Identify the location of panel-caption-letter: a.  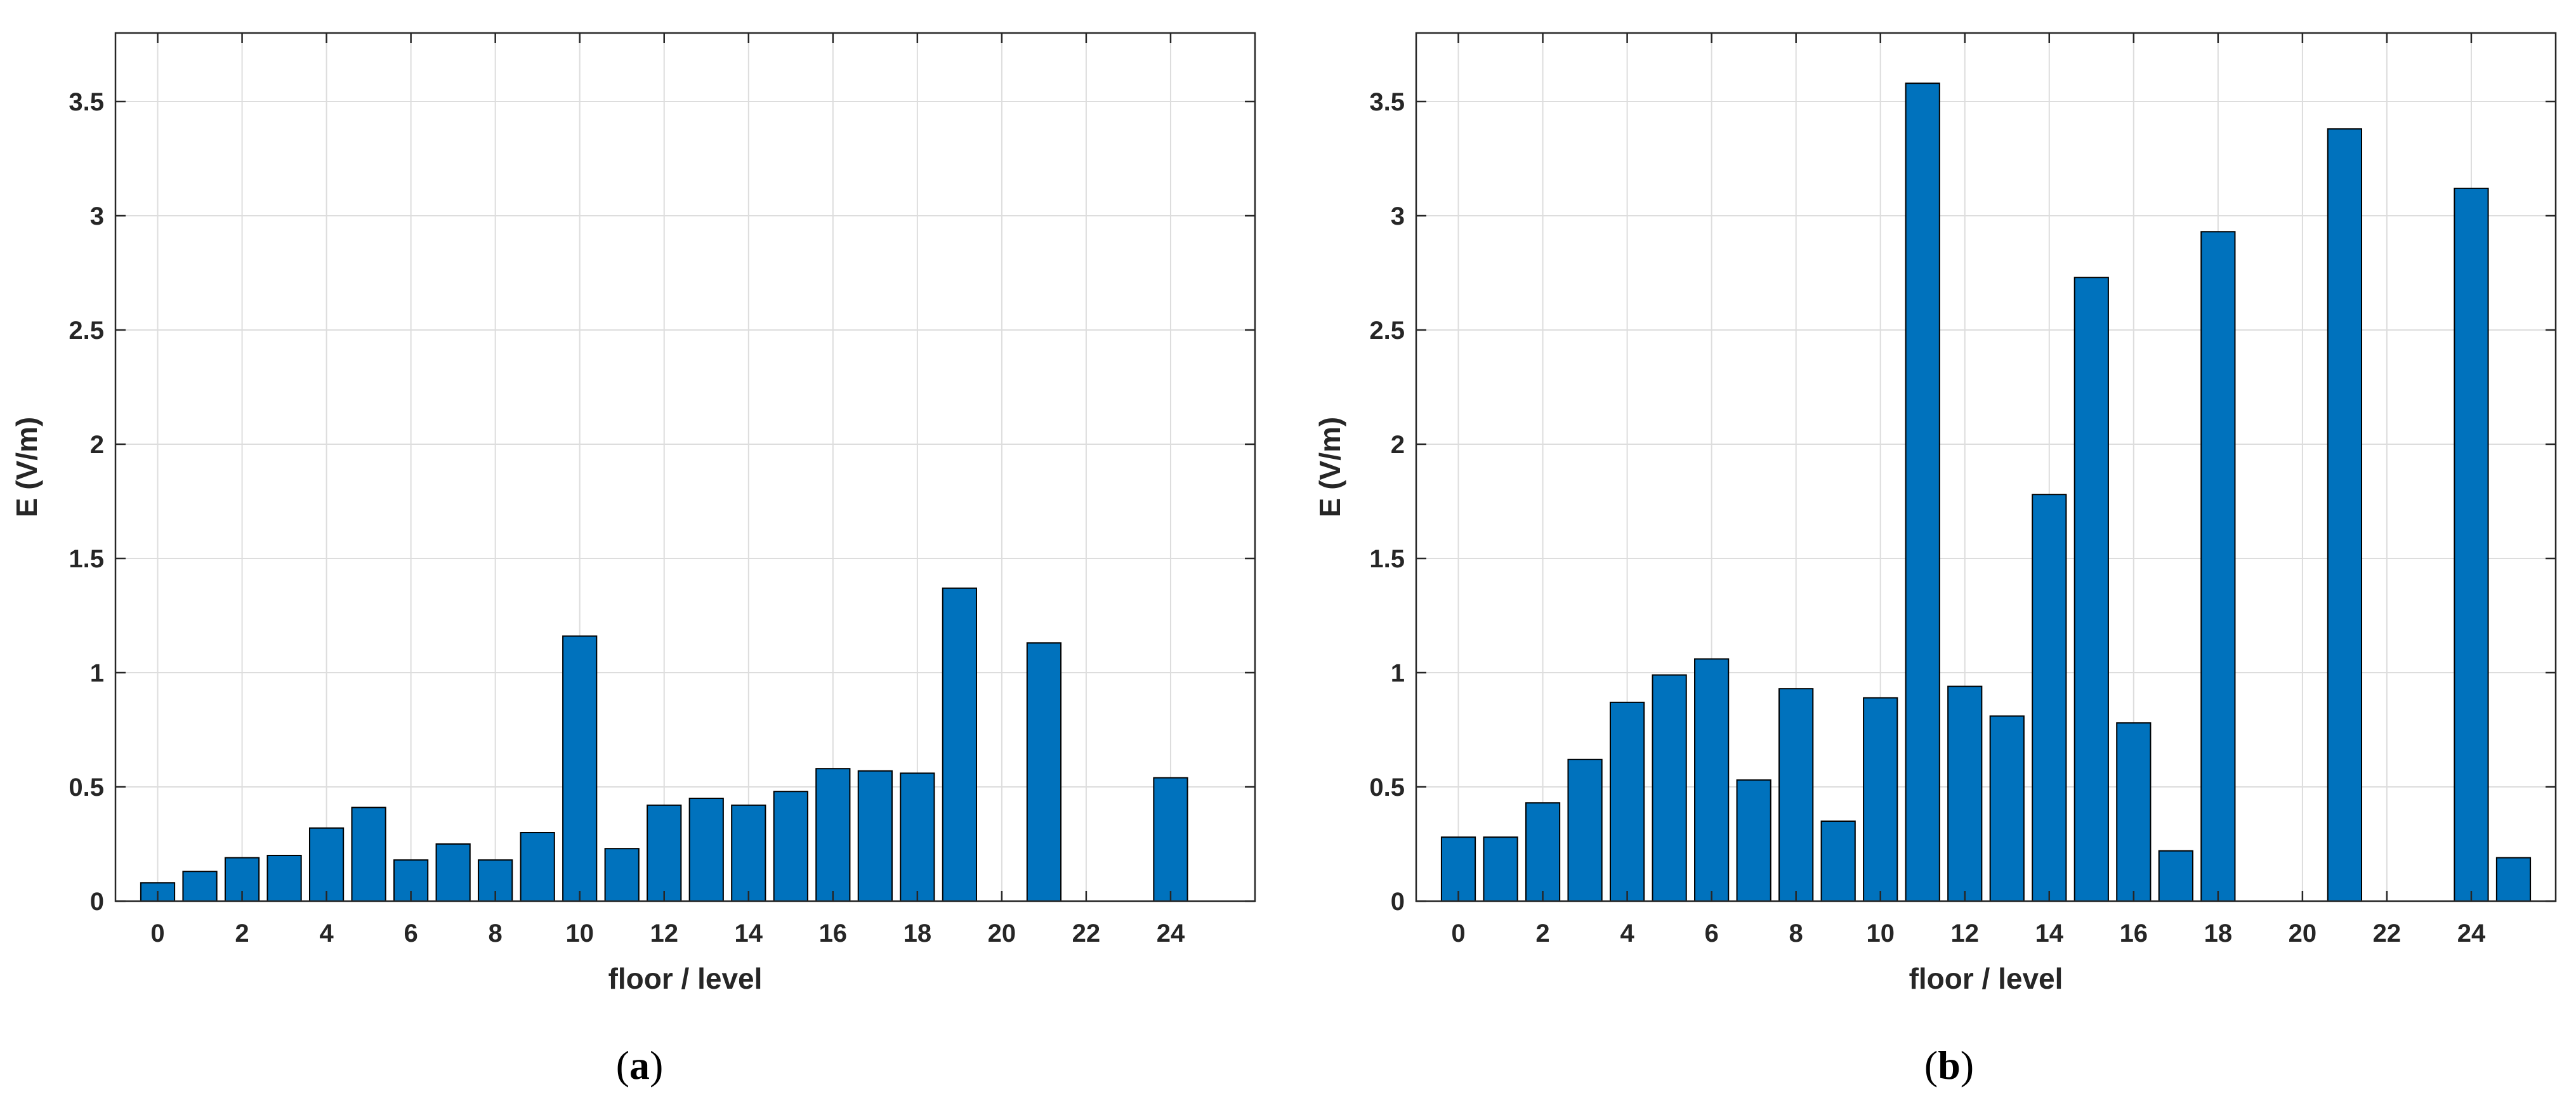
(639, 1065).